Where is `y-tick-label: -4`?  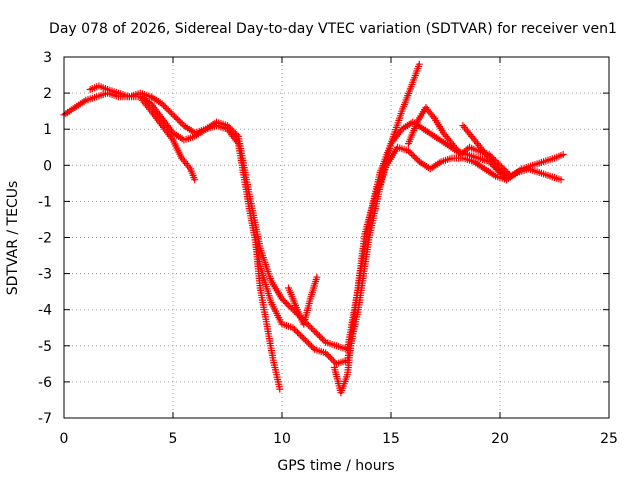 y-tick-label: -4 is located at coordinates (45, 311).